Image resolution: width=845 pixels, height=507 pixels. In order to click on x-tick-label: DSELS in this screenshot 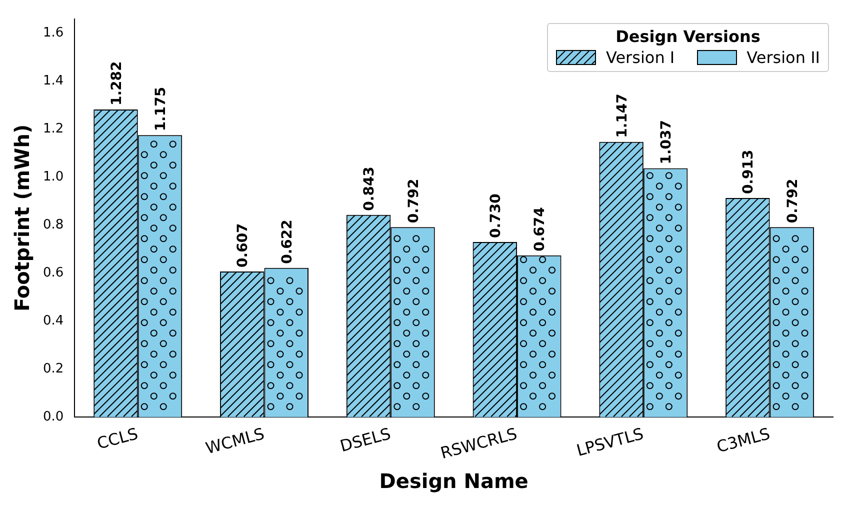, I will do `click(365, 440)`.